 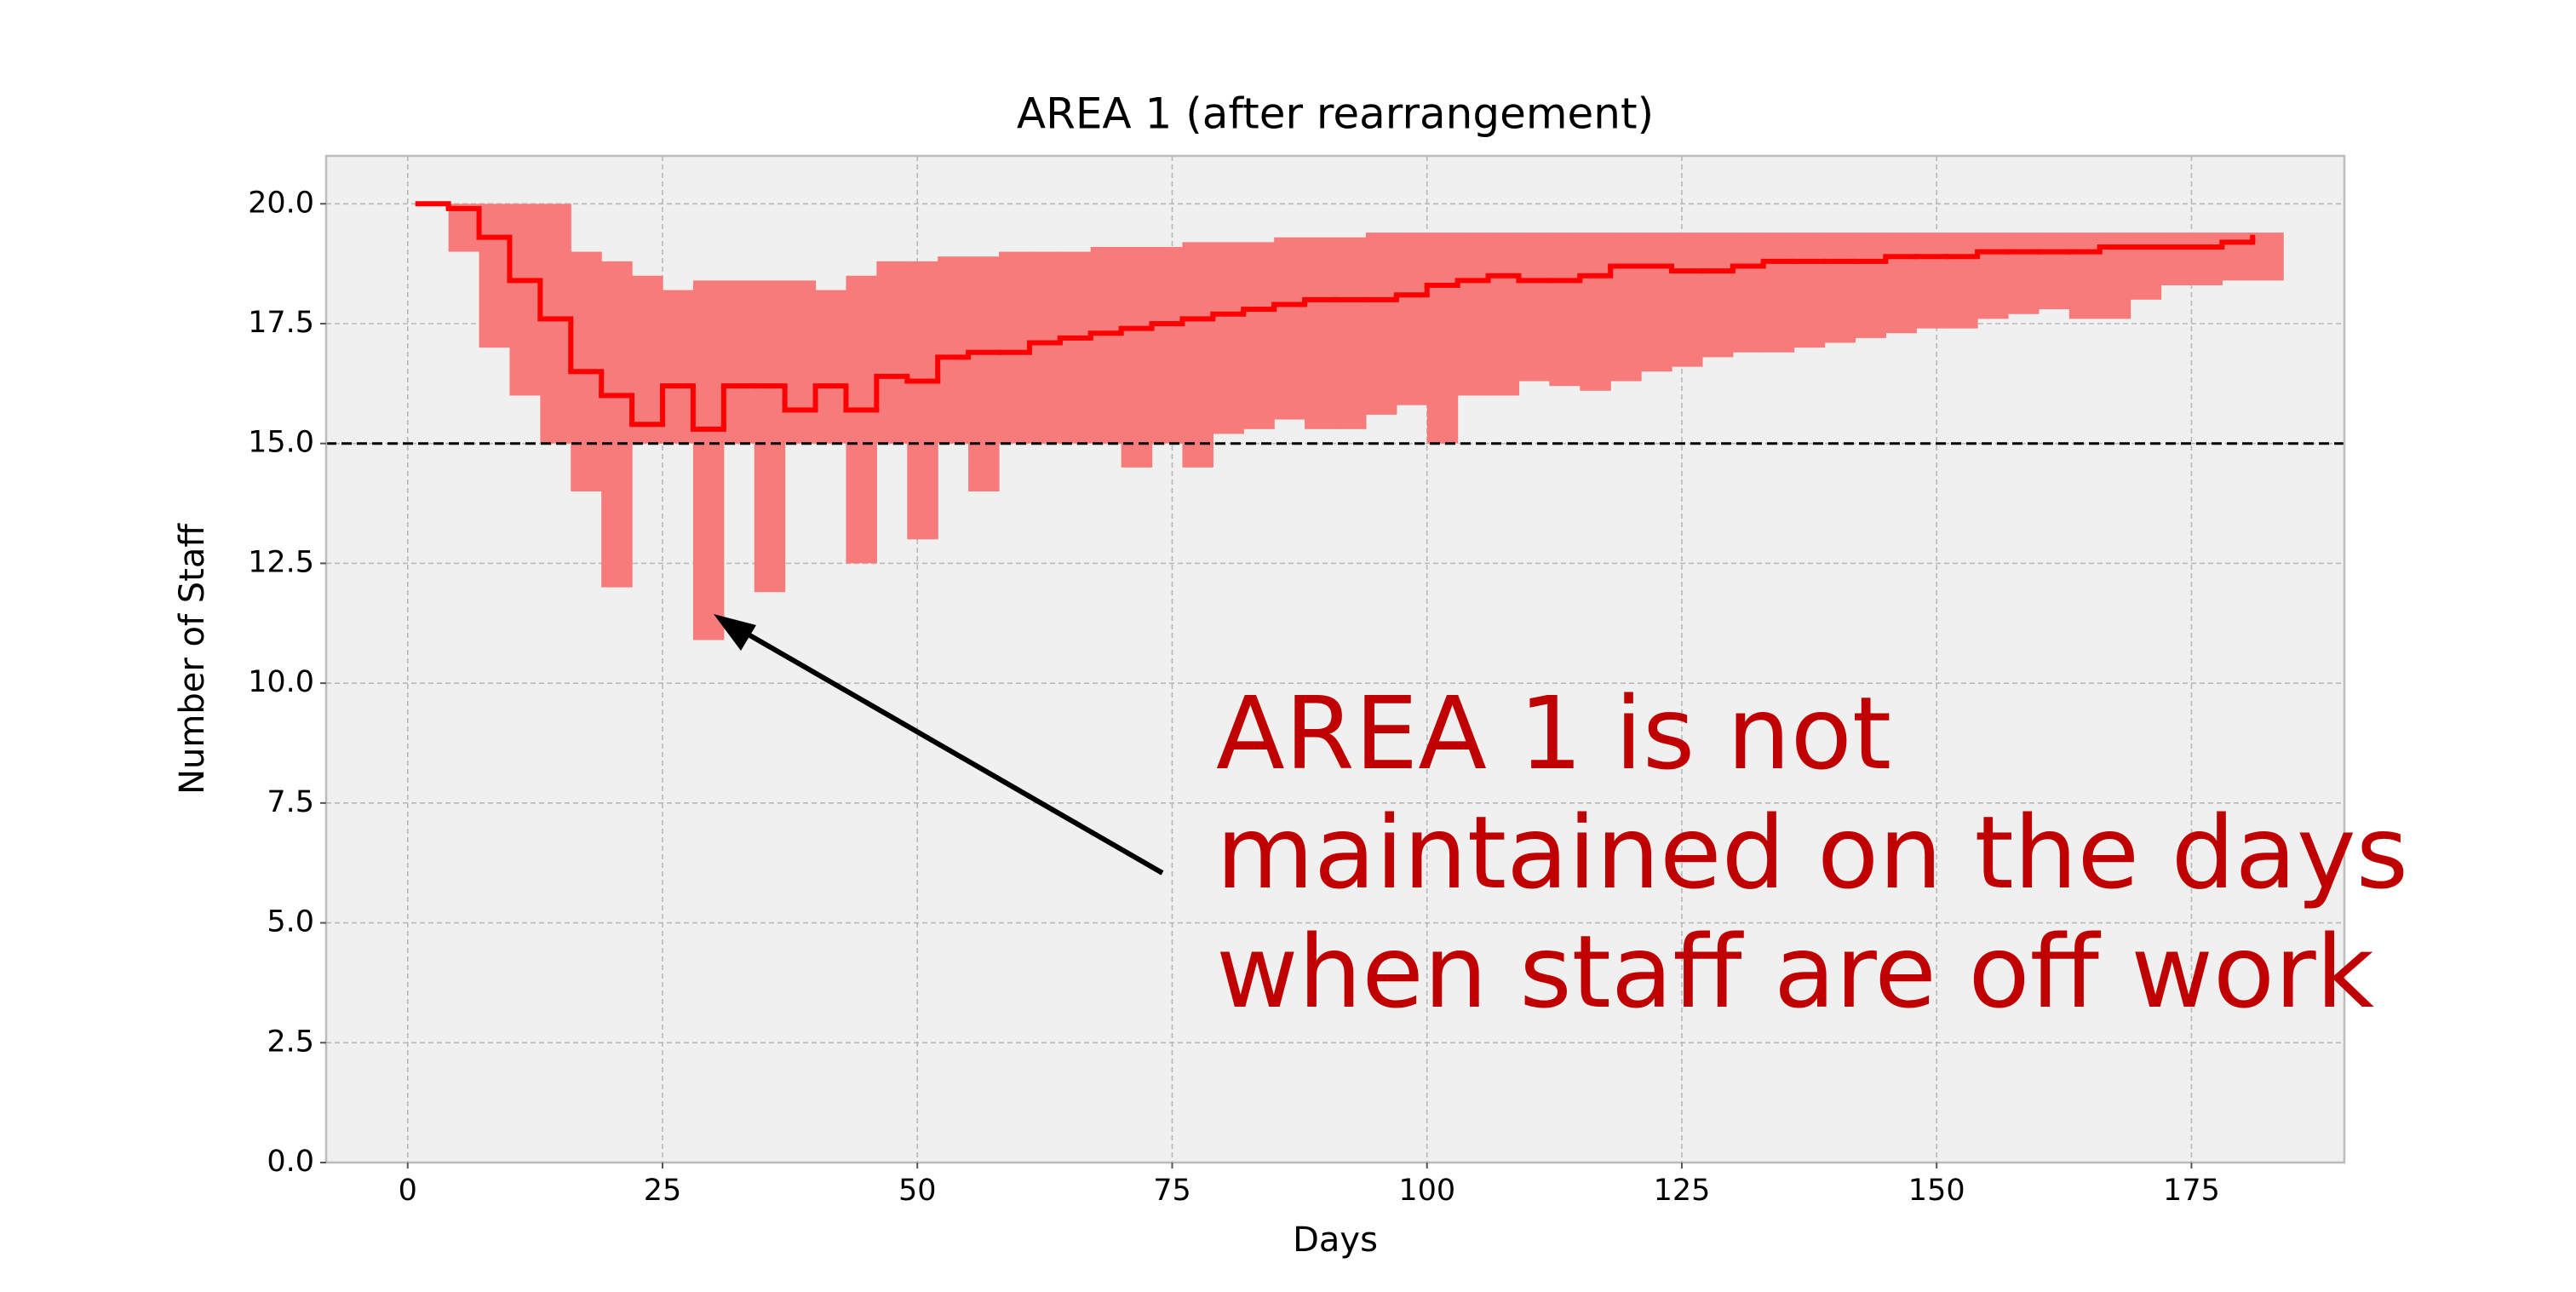 What do you see at coordinates (1795, 972) in the screenshot?
I see `annotation-line: when staff are off work` at bounding box center [1795, 972].